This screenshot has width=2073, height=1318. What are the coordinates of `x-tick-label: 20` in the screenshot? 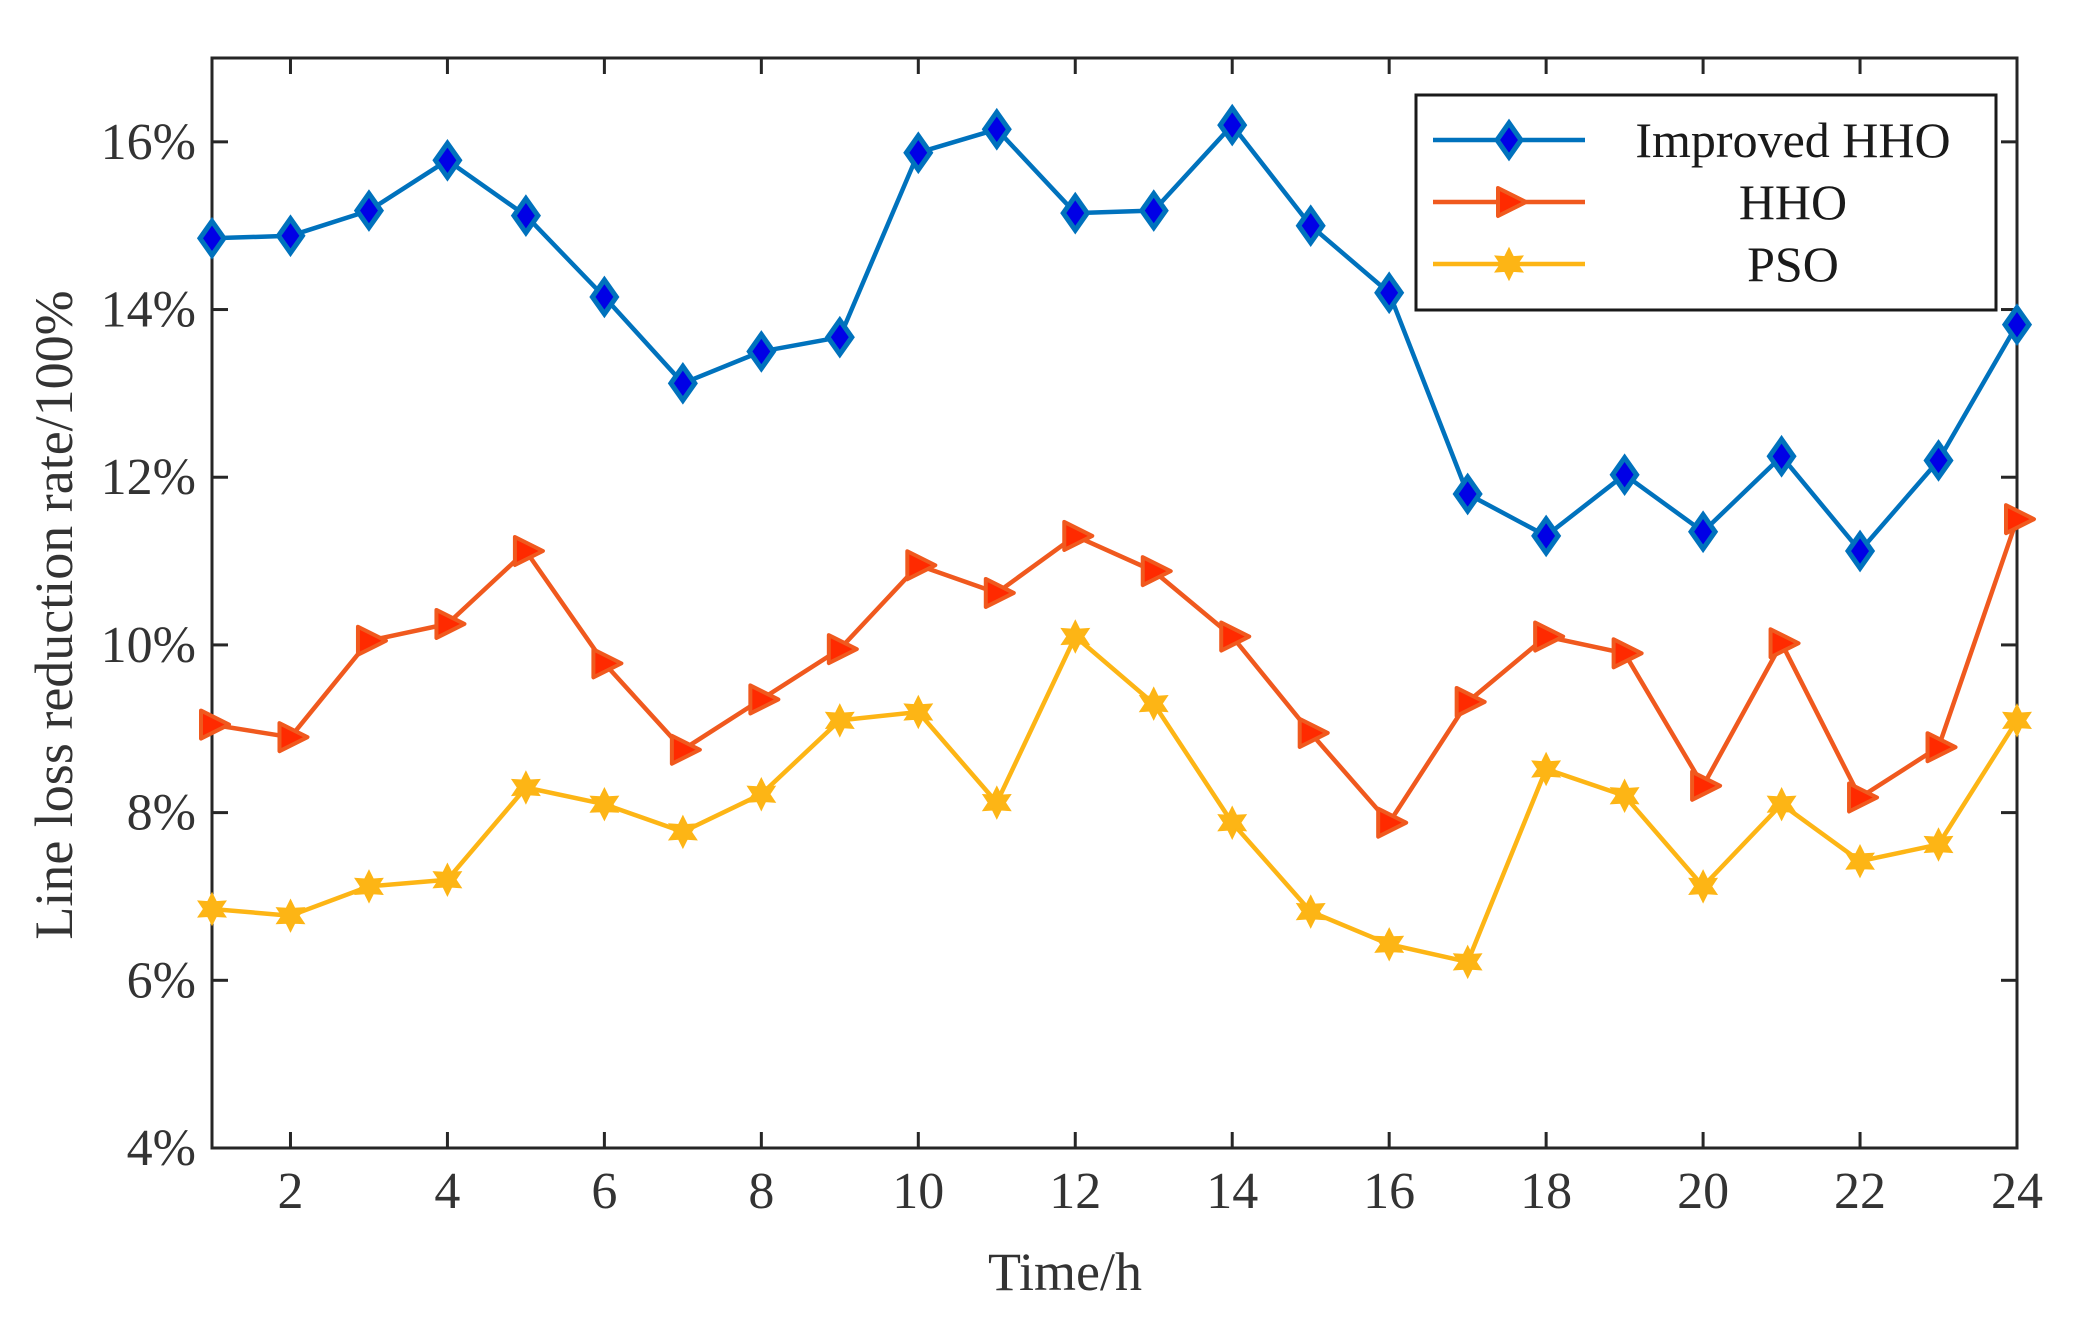 It's located at (1703, 1191).